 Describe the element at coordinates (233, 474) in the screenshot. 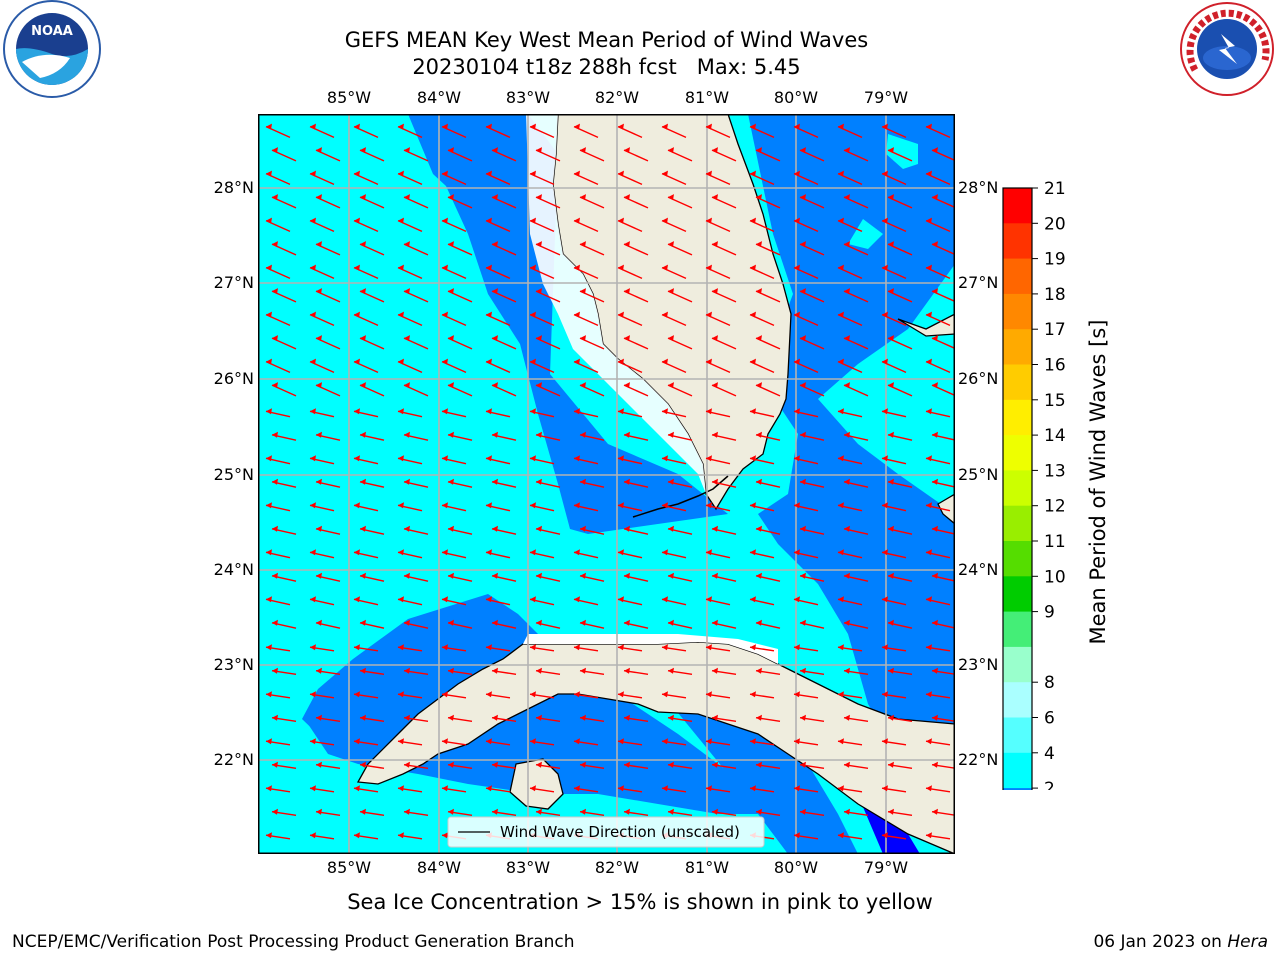

I see `lat-tick-label: 25°N` at that location.